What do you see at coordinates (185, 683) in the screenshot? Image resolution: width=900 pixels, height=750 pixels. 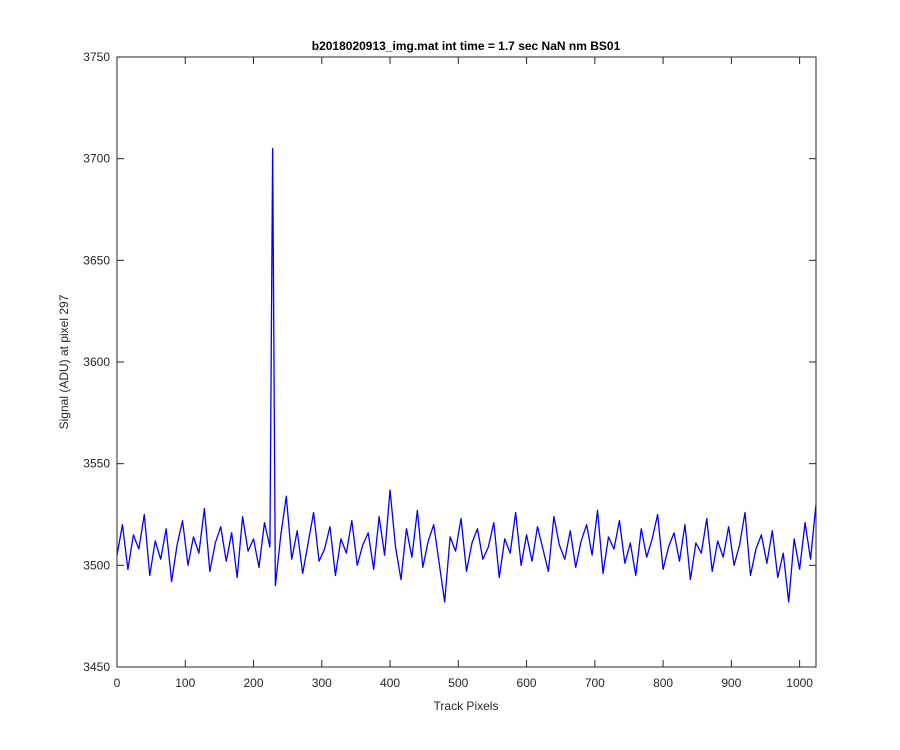 I see `x-tick-label: 100` at bounding box center [185, 683].